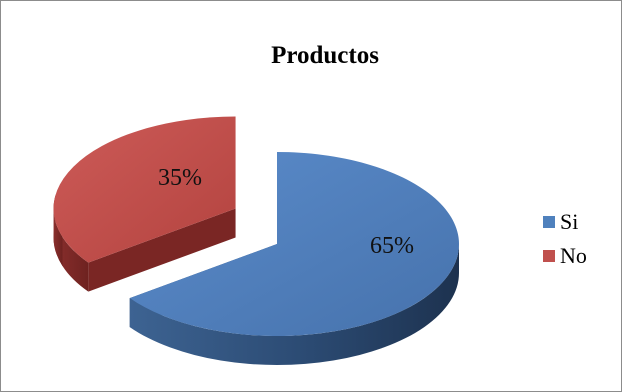 Image resolution: width=622 pixels, height=392 pixels. I want to click on chart-title: Productos, so click(325, 55).